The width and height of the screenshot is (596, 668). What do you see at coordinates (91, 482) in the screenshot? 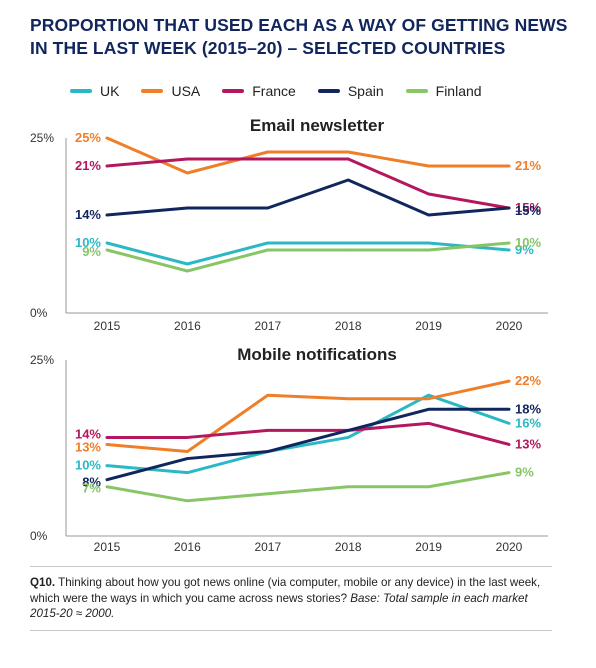
I see `start-label-spain: 8%` at bounding box center [91, 482].